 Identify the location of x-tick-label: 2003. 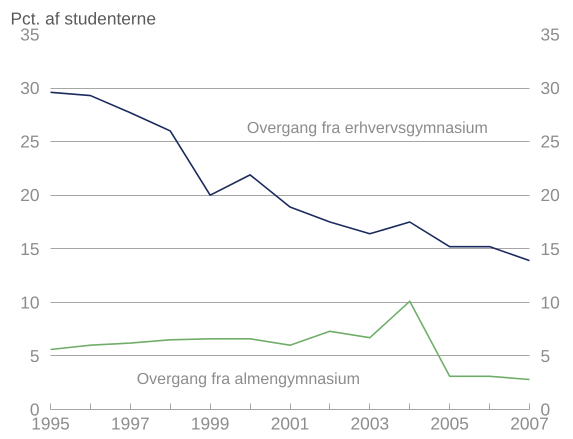
(370, 424).